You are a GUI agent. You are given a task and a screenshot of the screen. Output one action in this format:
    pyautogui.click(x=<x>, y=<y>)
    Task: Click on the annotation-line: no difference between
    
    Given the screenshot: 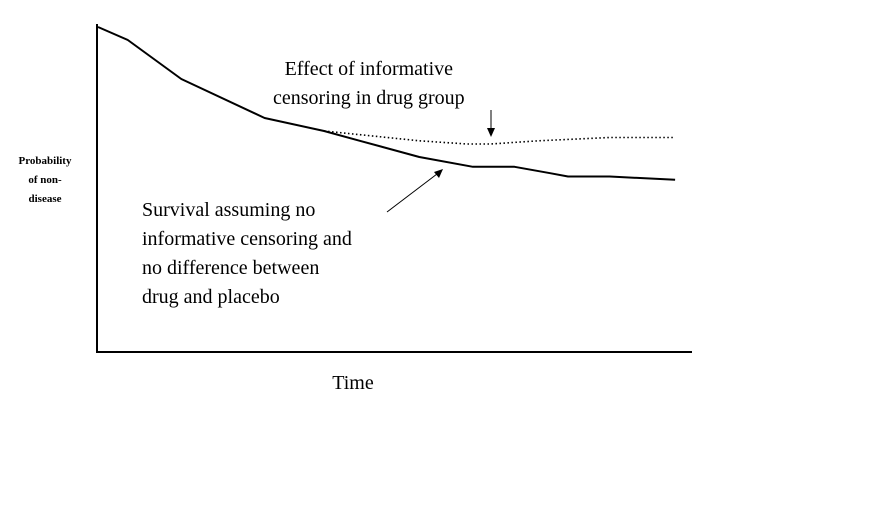 What is the action you would take?
    pyautogui.click(x=231, y=268)
    